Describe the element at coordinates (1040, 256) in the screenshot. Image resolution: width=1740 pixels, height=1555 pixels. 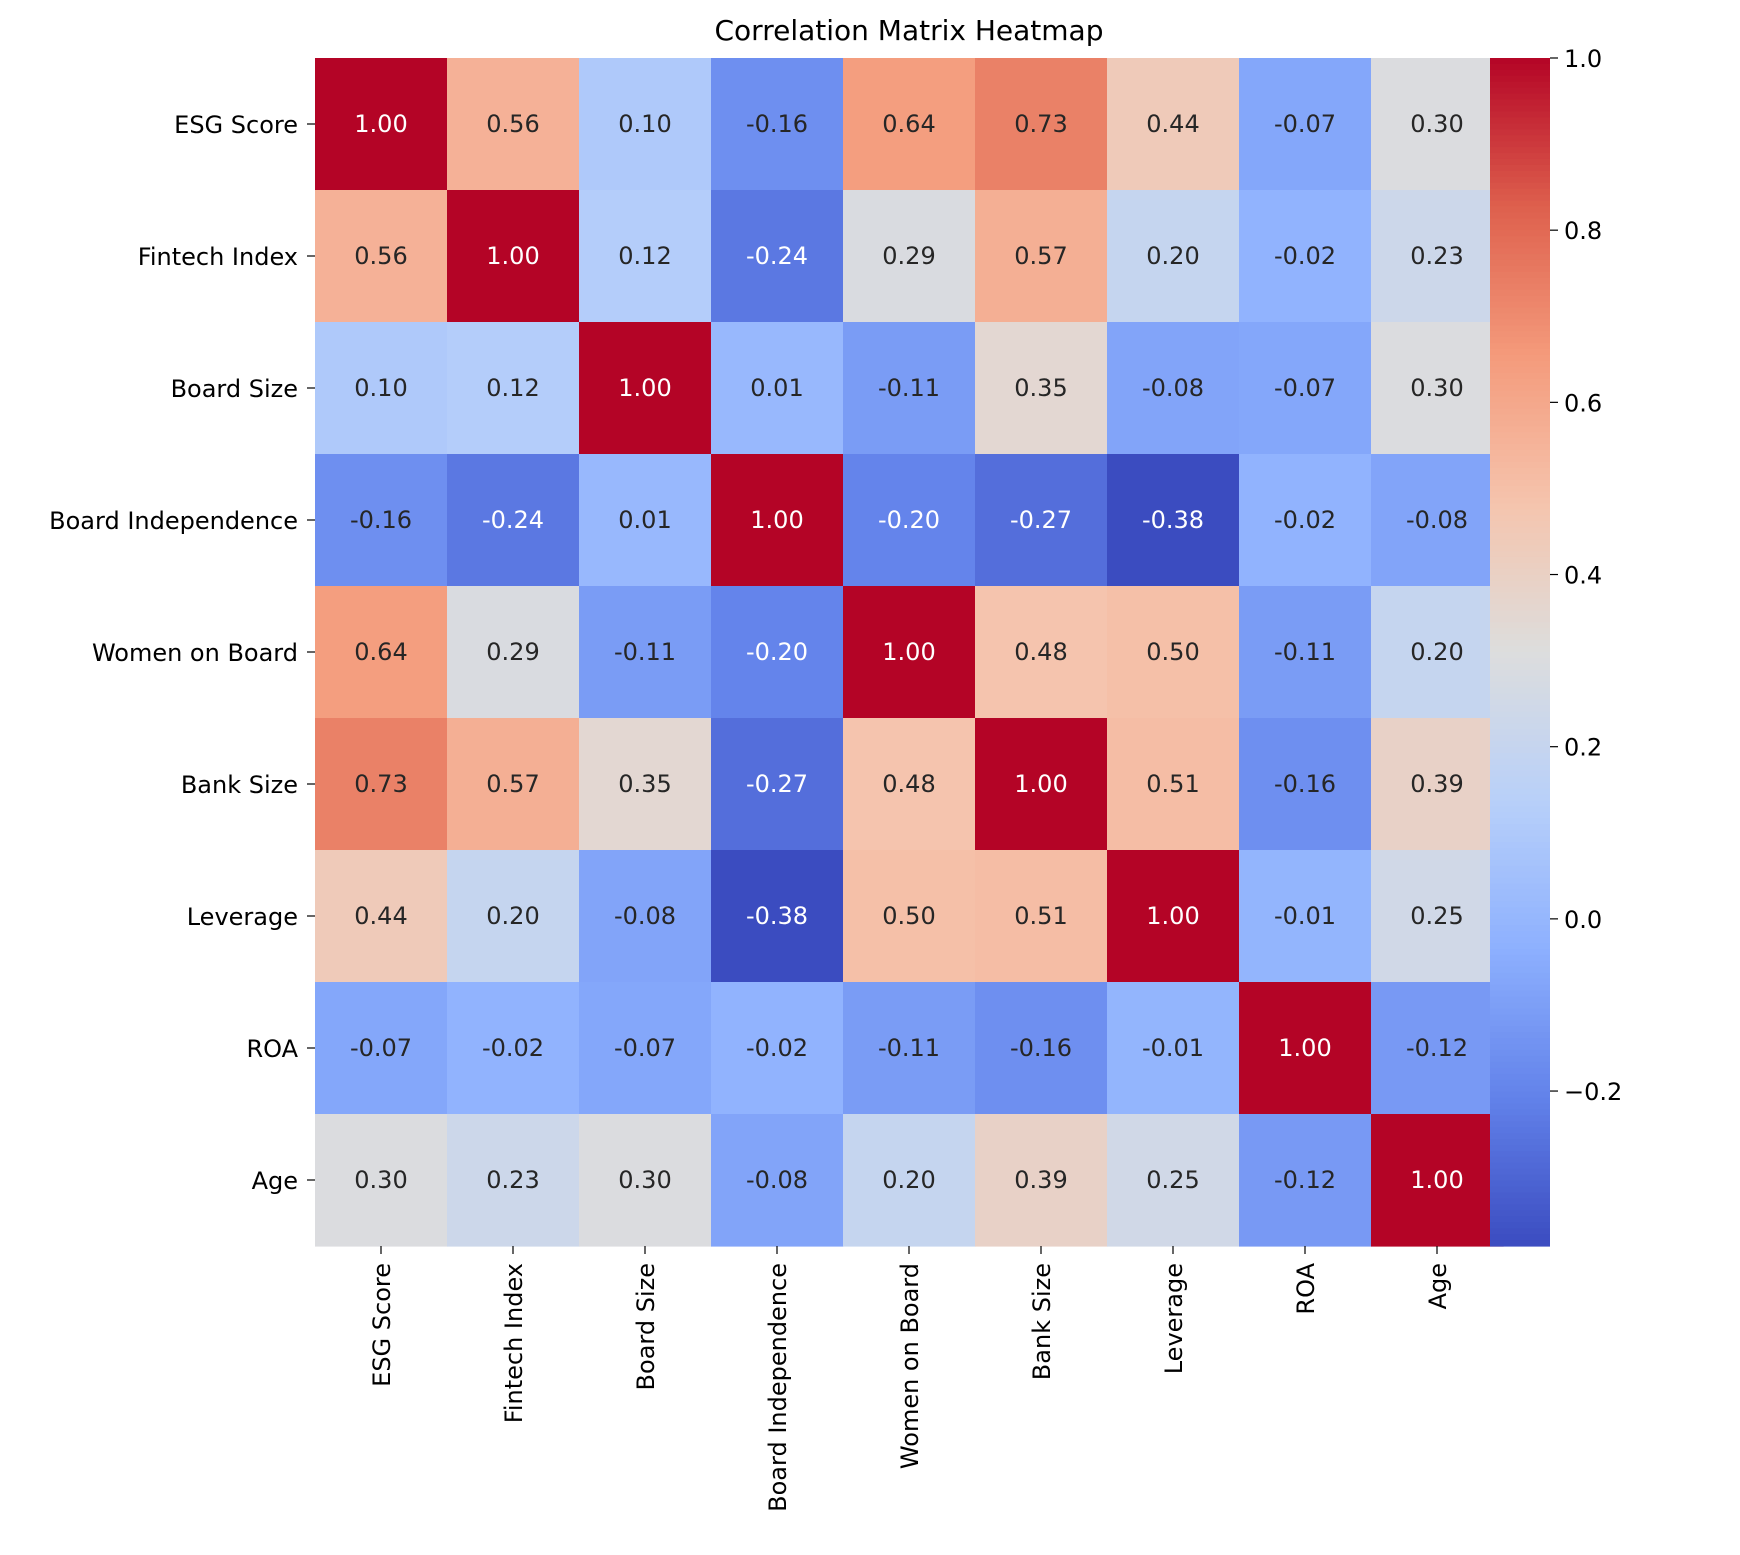
I see `cell-value-label: 0.57` at that location.